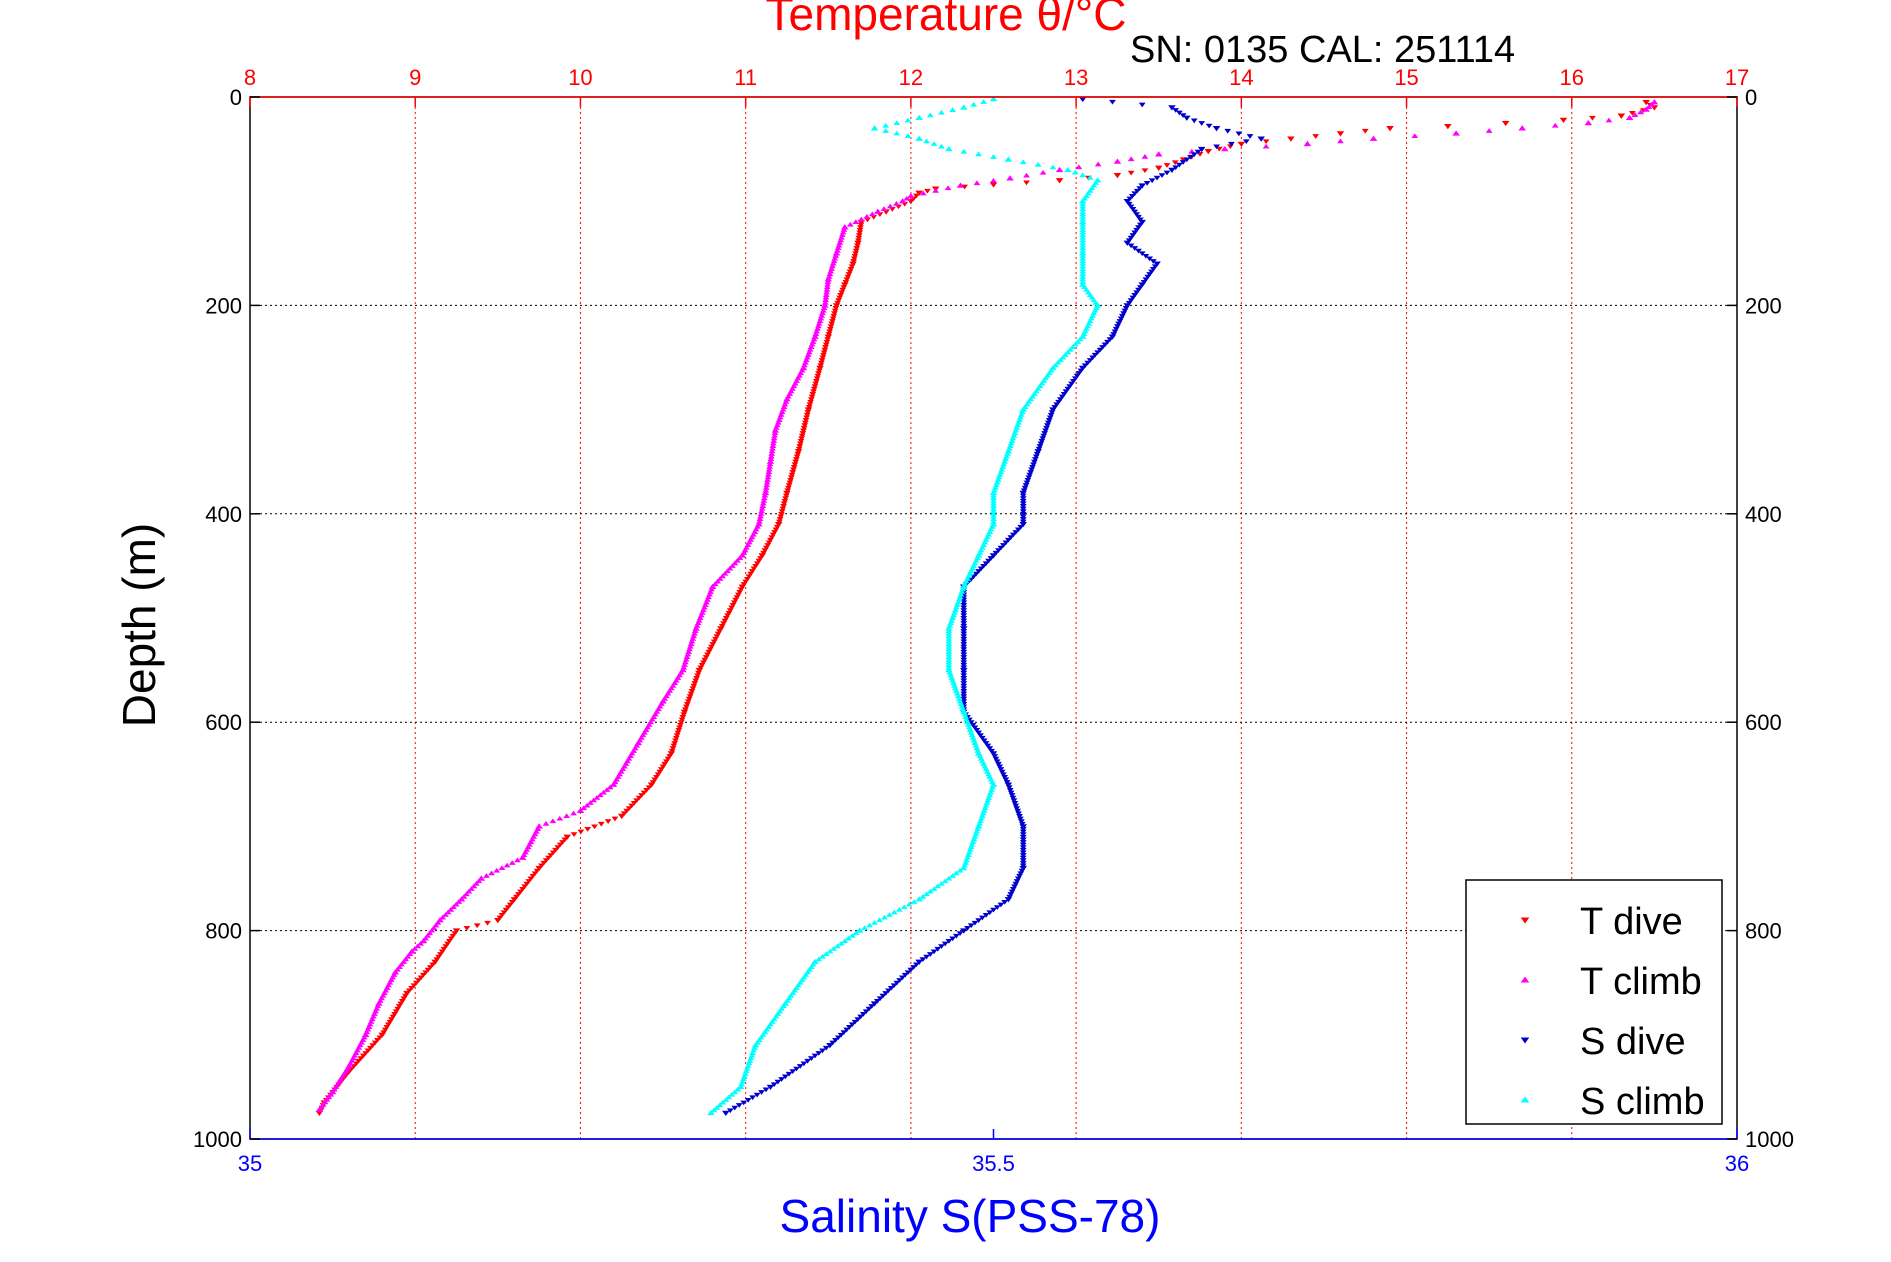  What do you see at coordinates (1525, 1099) in the screenshot?
I see `legend-marker` at bounding box center [1525, 1099].